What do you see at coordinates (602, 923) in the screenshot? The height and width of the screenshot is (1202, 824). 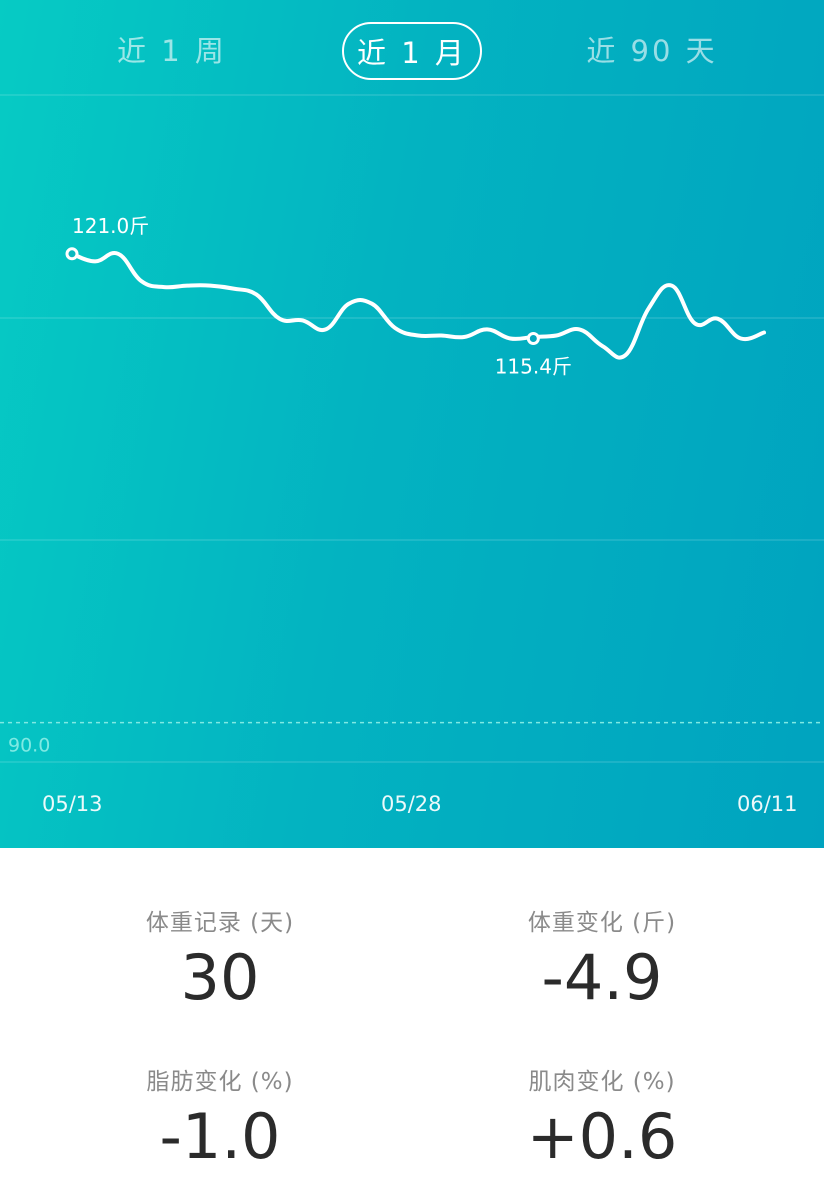 I see `stat-label: 体重变化 (斤)` at bounding box center [602, 923].